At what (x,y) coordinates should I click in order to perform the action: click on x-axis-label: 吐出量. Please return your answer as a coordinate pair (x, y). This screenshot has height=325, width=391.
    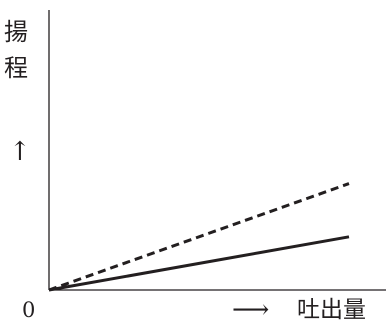
    Looking at the image, I should click on (331, 310).